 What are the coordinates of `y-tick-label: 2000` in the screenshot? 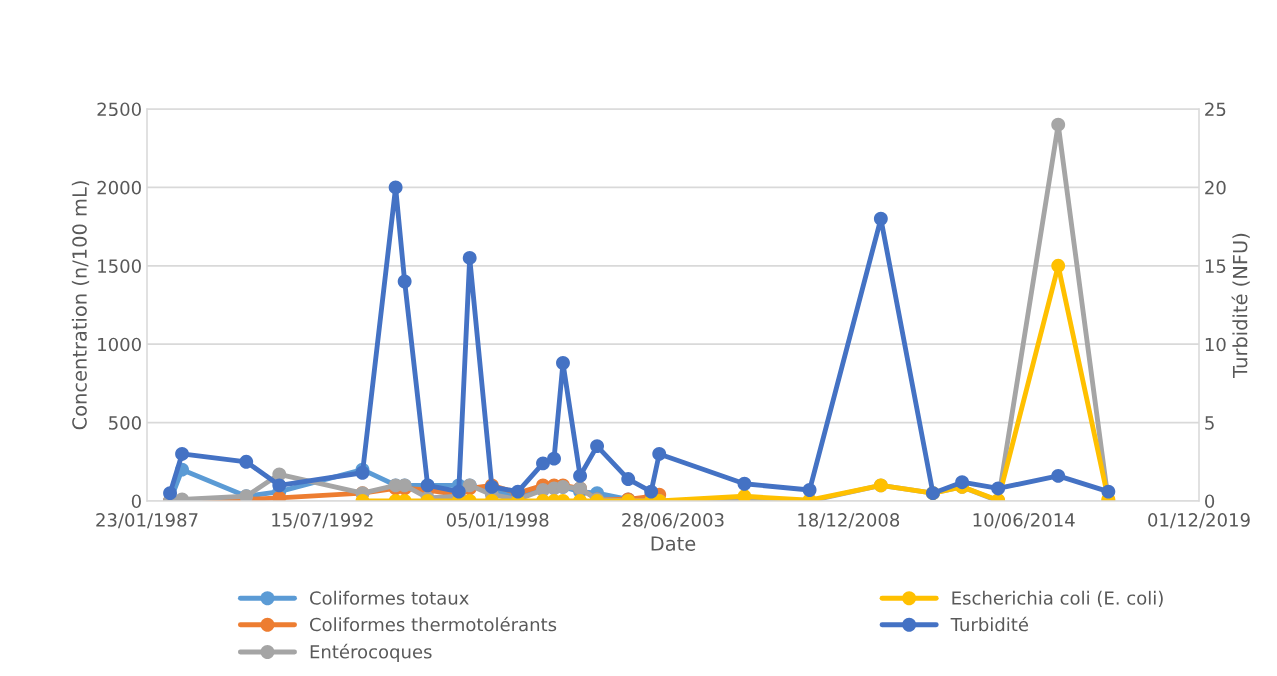 It's located at (119, 187).